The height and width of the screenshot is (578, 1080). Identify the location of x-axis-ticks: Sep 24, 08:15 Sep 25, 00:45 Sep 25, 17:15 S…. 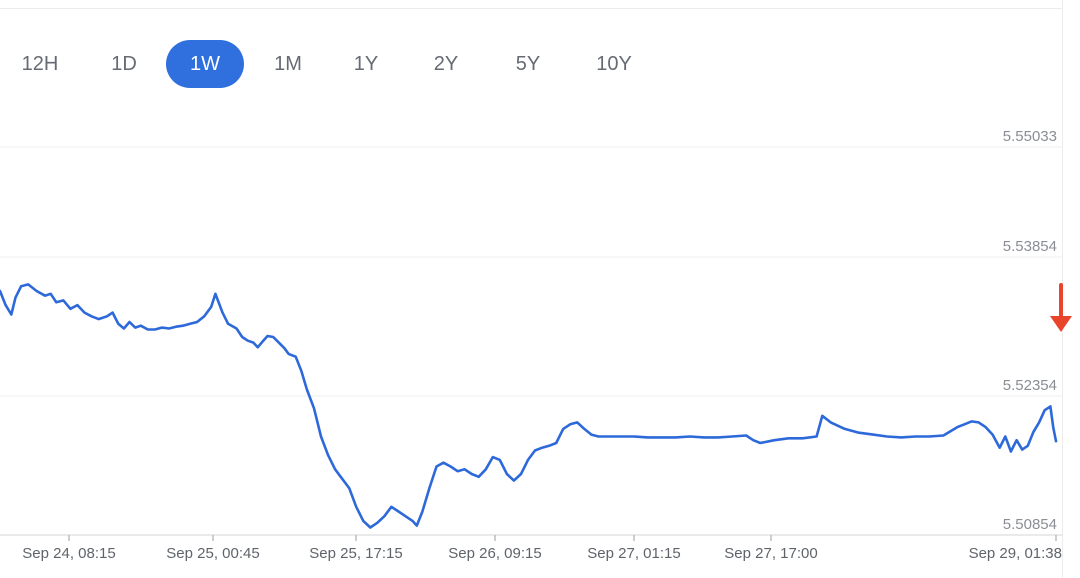
(542, 548).